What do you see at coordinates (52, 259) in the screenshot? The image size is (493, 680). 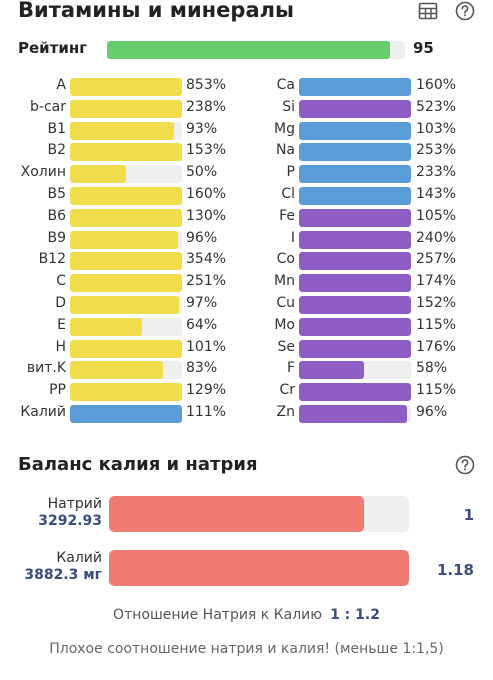 I see `nutrient-name: B12` at bounding box center [52, 259].